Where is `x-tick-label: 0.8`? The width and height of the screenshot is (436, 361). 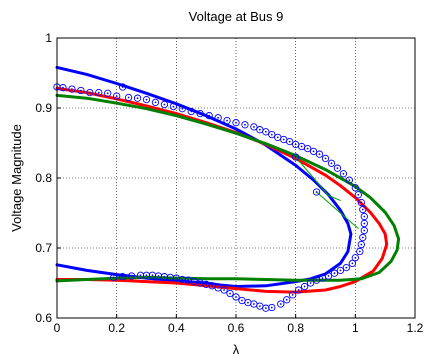
x-tick-label: 0.8 is located at coordinates (295, 328).